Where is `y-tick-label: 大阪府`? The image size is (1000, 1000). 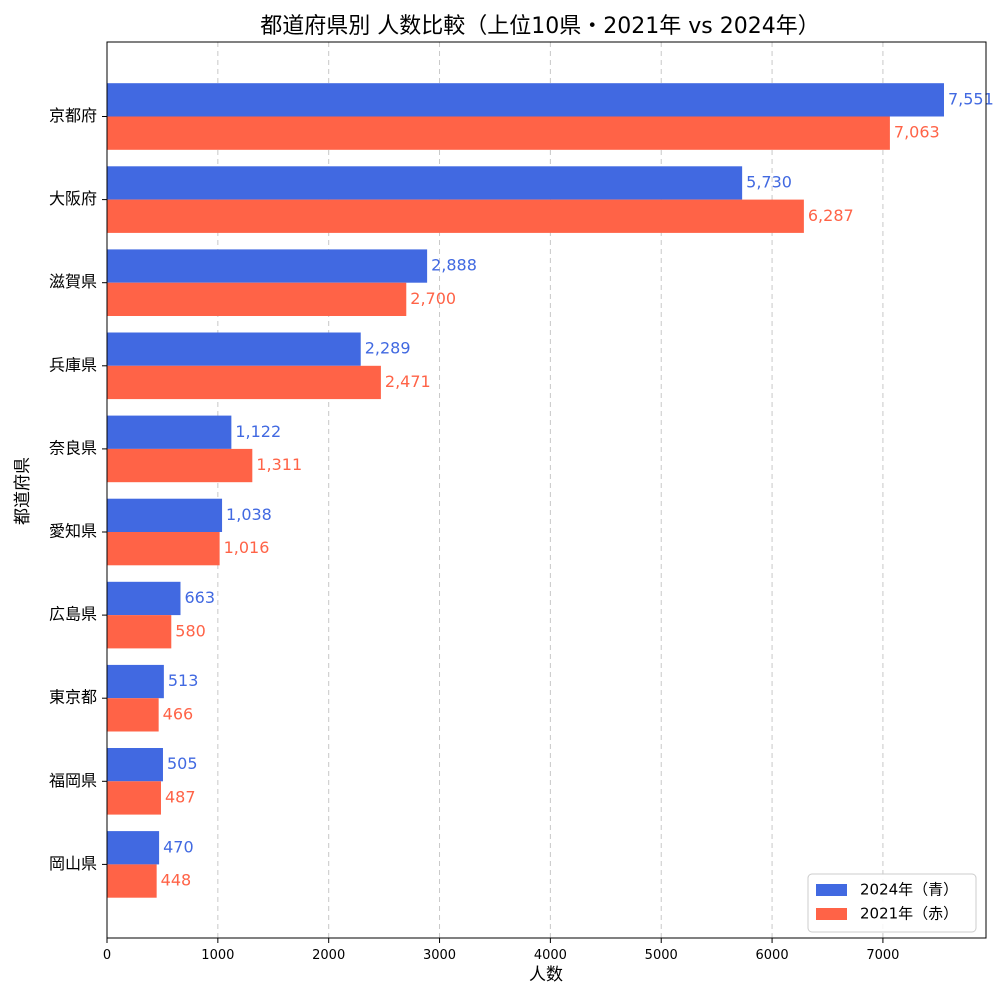 y-tick-label: 大阪府 is located at coordinates (73, 198).